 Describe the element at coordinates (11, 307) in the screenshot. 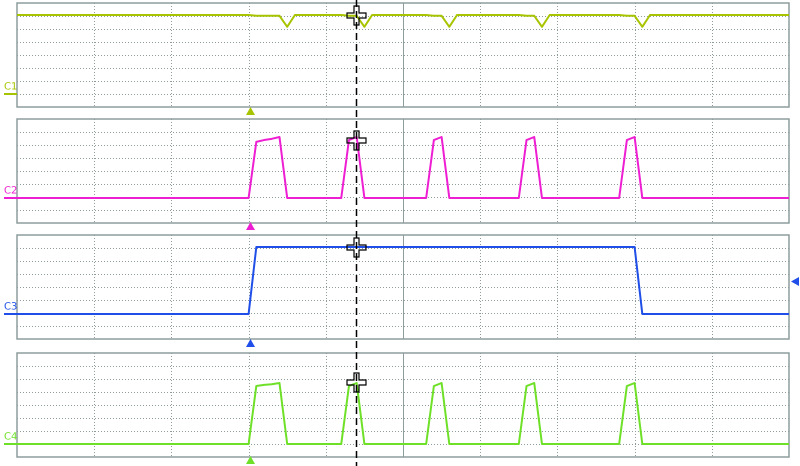

I see `annotation: C3` at that location.